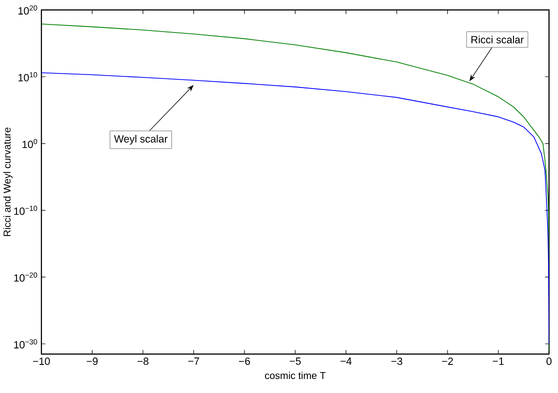 The height and width of the screenshot is (393, 558). Describe the element at coordinates (498, 361) in the screenshot. I see `x-tick-label: −1` at that location.